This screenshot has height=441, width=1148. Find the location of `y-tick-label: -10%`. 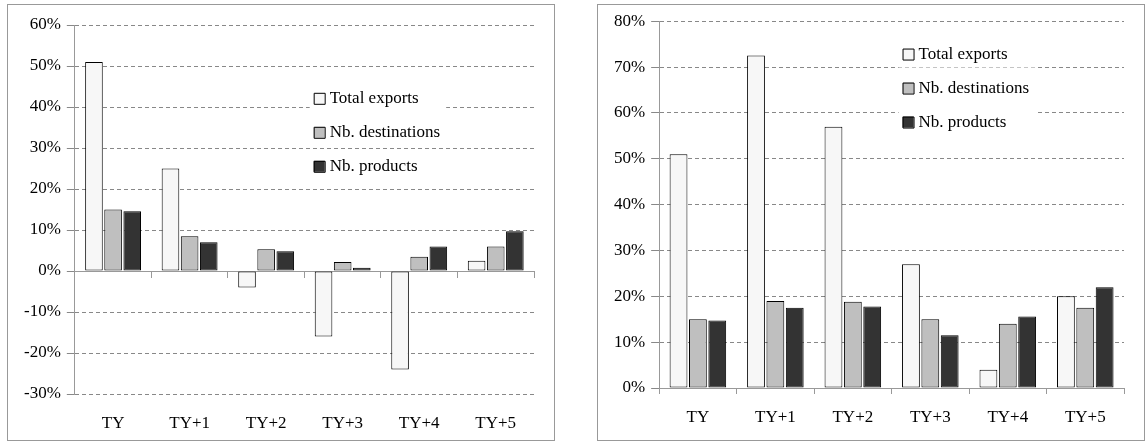

y-tick-label: -10% is located at coordinates (42, 311).